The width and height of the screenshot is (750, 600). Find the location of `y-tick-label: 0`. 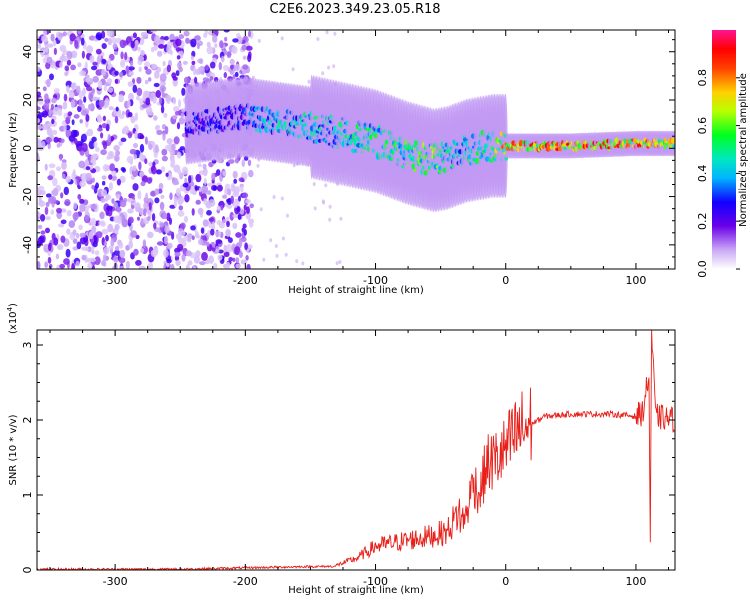

y-tick-label: 0 is located at coordinates (27, 570).